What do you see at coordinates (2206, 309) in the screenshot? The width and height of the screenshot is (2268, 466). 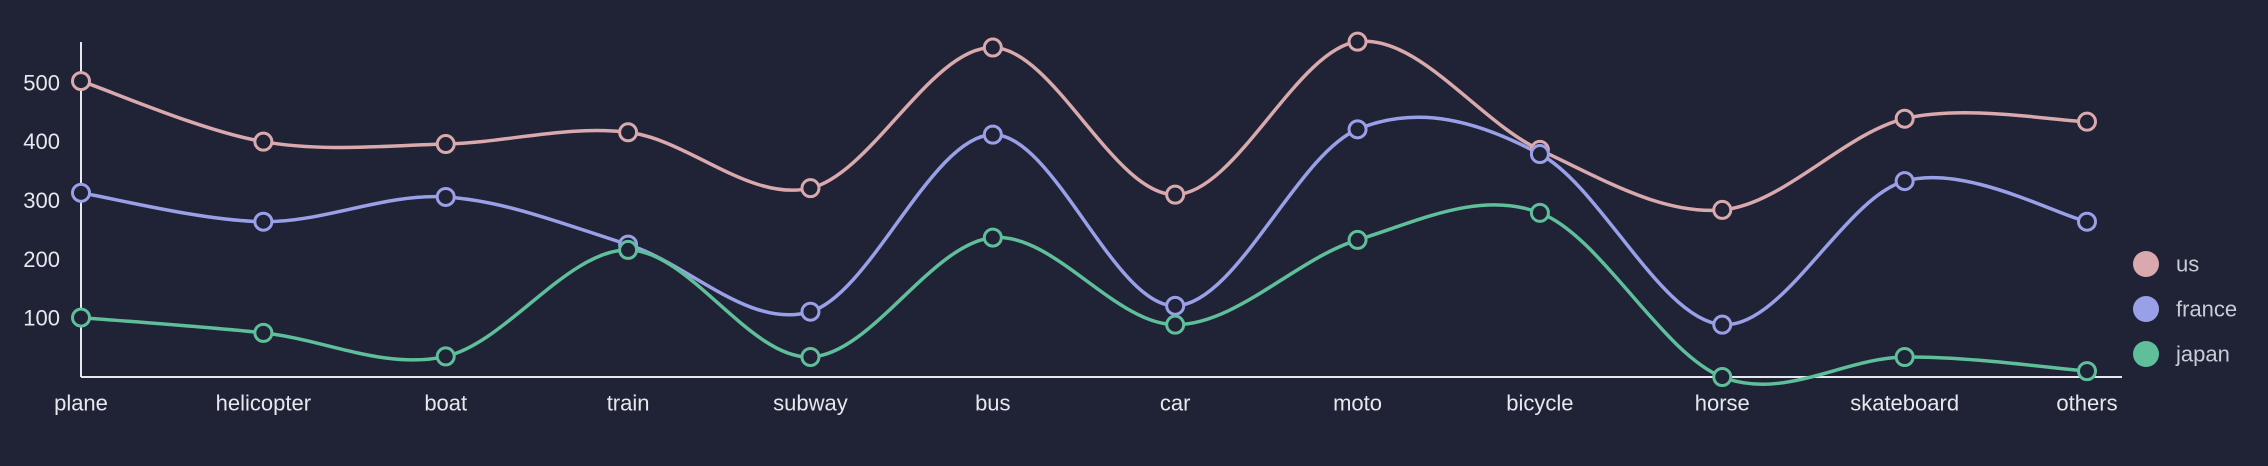 I see `legend-label-france: france` at bounding box center [2206, 309].